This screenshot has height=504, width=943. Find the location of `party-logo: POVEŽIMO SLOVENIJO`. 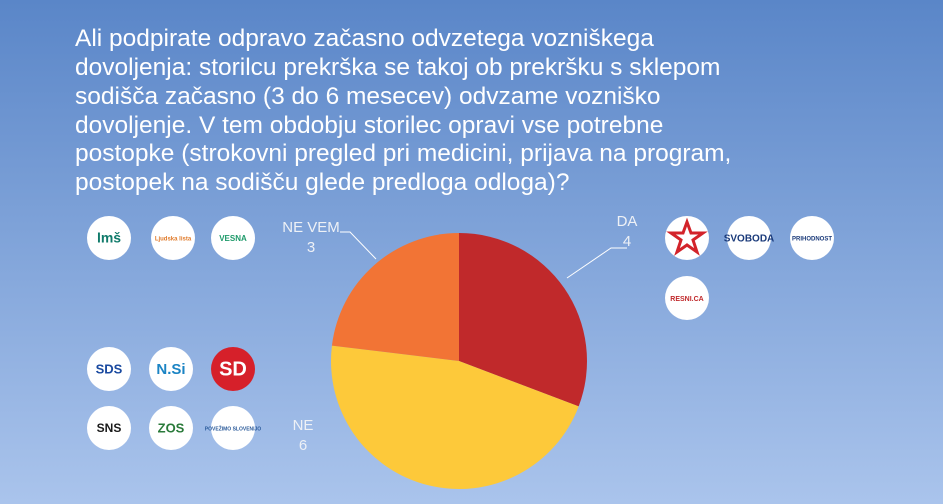

party-logo: POVEŽIMO SLOVENIJO is located at coordinates (233, 428).